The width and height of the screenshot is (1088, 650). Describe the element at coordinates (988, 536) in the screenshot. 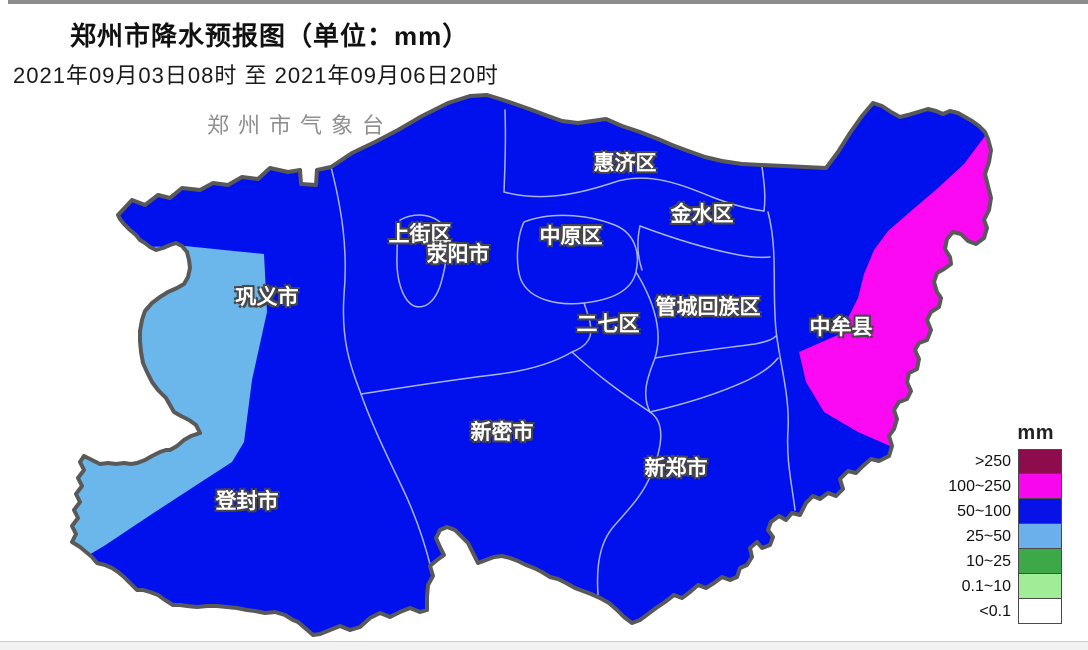

I see `legend-label: 25~50` at that location.